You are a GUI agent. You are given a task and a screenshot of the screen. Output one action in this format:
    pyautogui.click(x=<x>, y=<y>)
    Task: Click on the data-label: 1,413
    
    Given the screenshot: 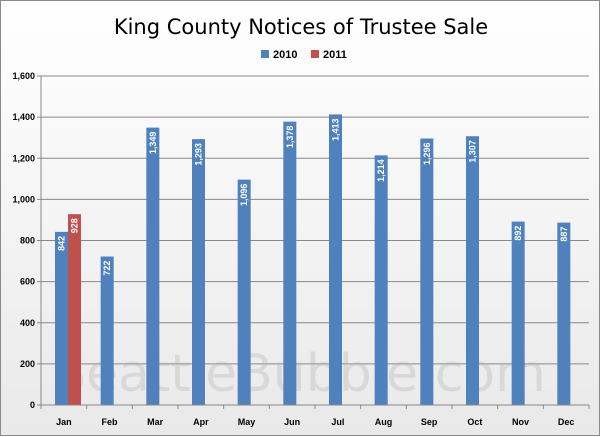 What is the action you would take?
    pyautogui.click(x=336, y=129)
    